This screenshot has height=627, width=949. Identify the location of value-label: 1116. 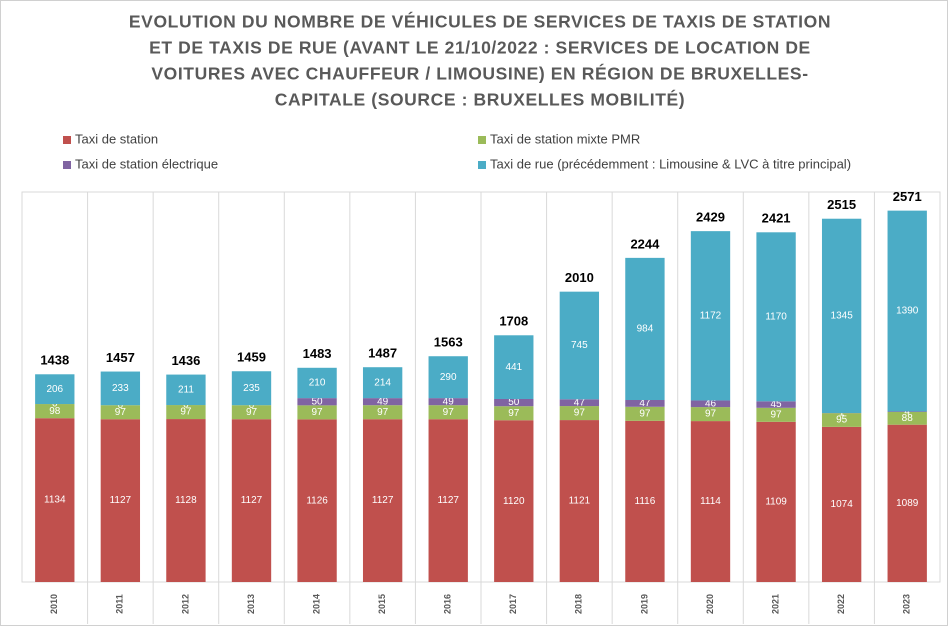
(645, 501).